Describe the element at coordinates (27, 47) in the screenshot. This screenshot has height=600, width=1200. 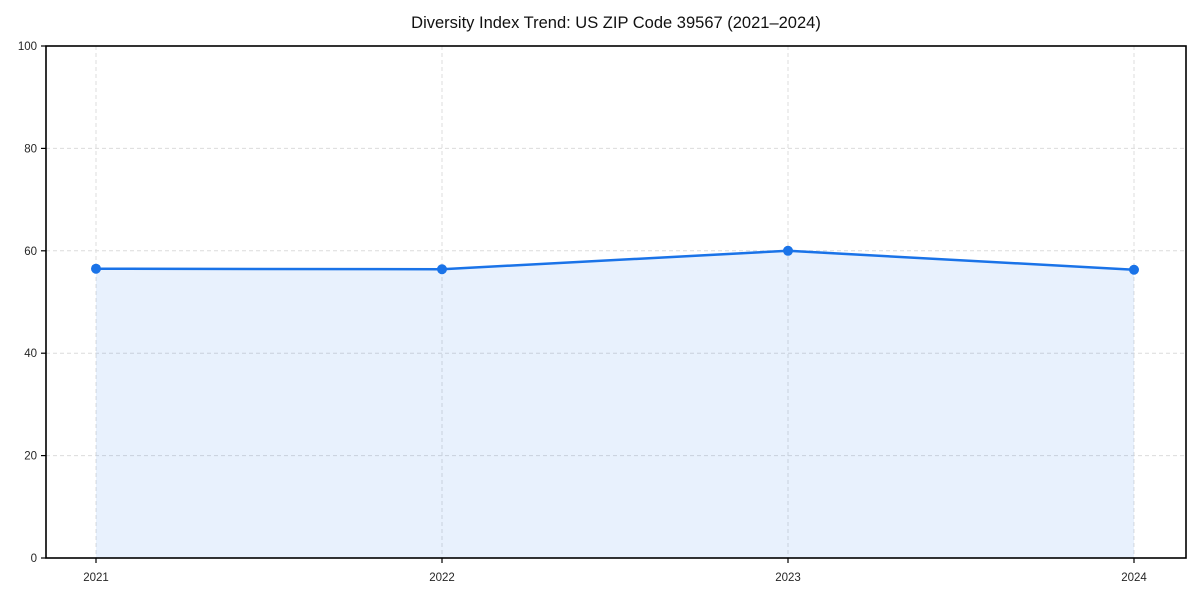
I see `y-tick-label: 100` at that location.